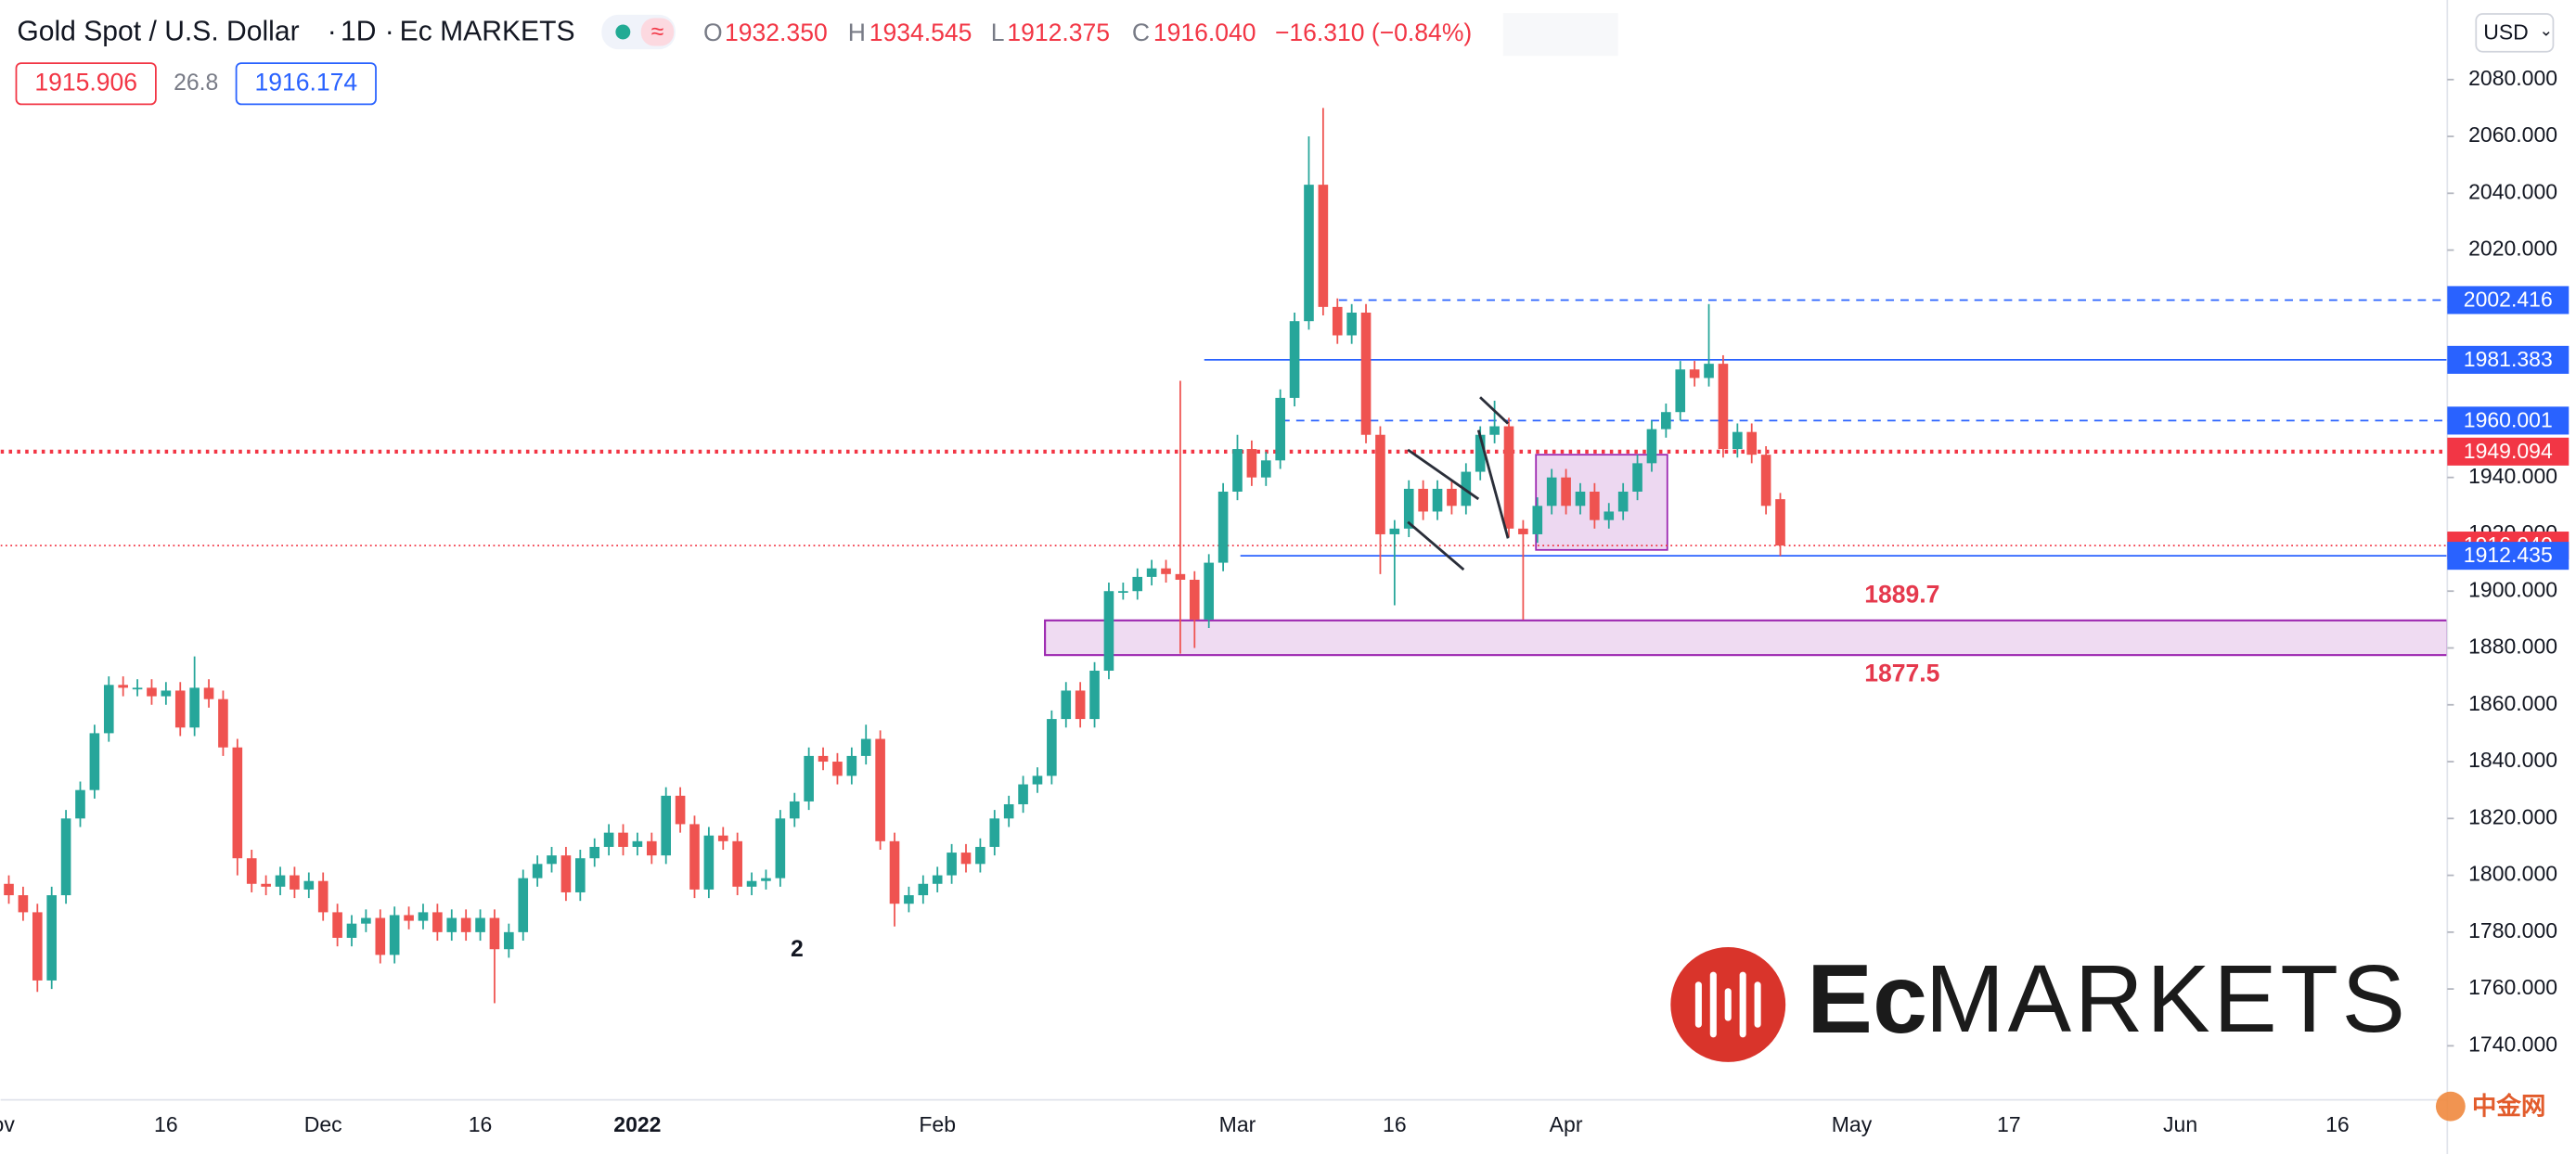 The image size is (2576, 1154). I want to click on x-tick-label: Feb, so click(937, 1124).